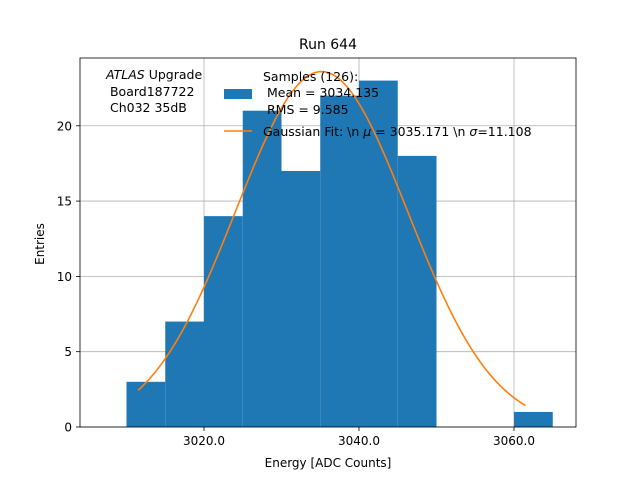 This screenshot has width=640, height=480. What do you see at coordinates (238, 94) in the screenshot?
I see `legend-swatch-histogram` at bounding box center [238, 94].